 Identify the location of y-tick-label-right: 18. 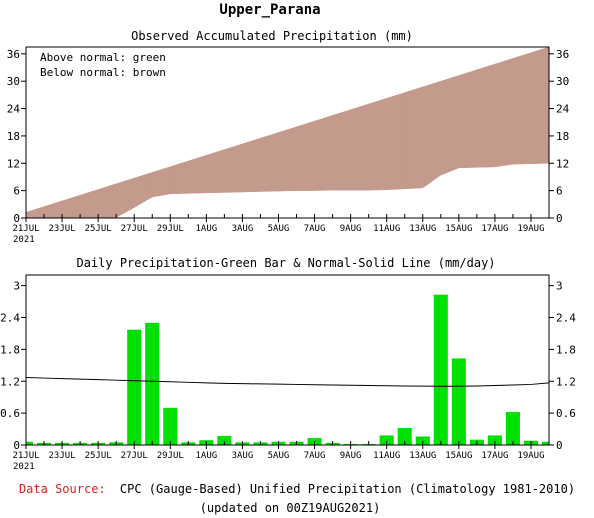
(562, 136).